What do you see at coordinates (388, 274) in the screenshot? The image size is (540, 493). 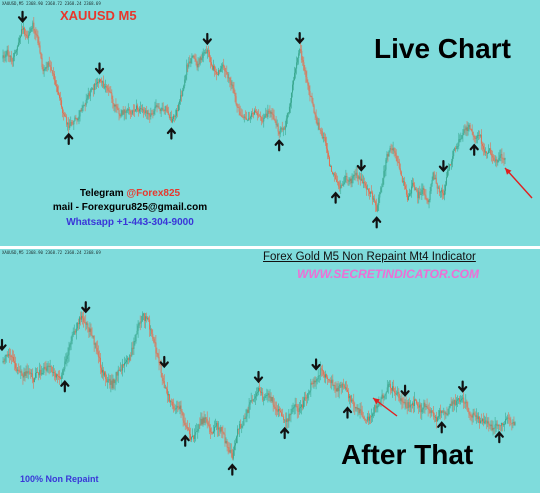 I see `website-link: WWW.SECRETINDICATOR.COM` at bounding box center [388, 274].